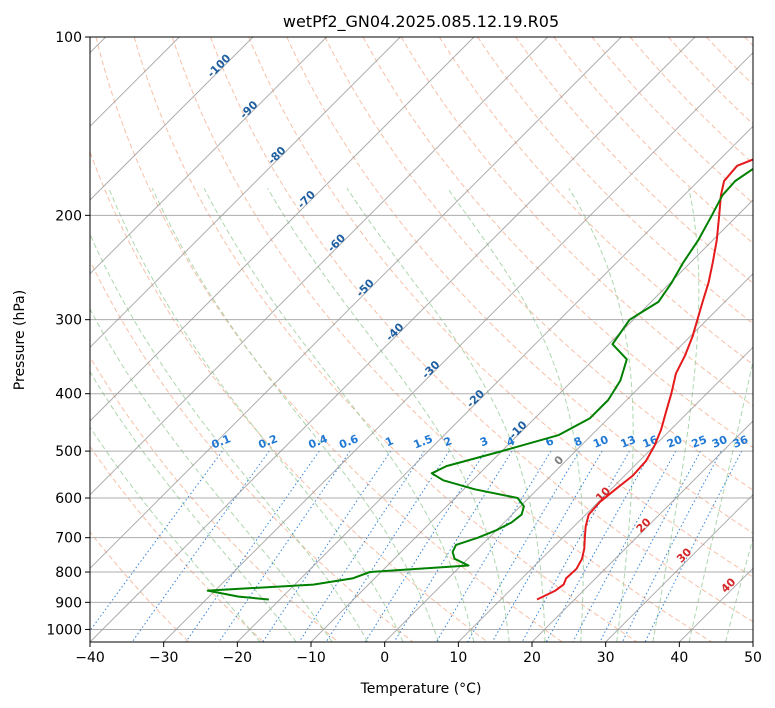  Describe the element at coordinates (674, 442) in the screenshot. I see `mixing-ratio-label: 20` at that location.